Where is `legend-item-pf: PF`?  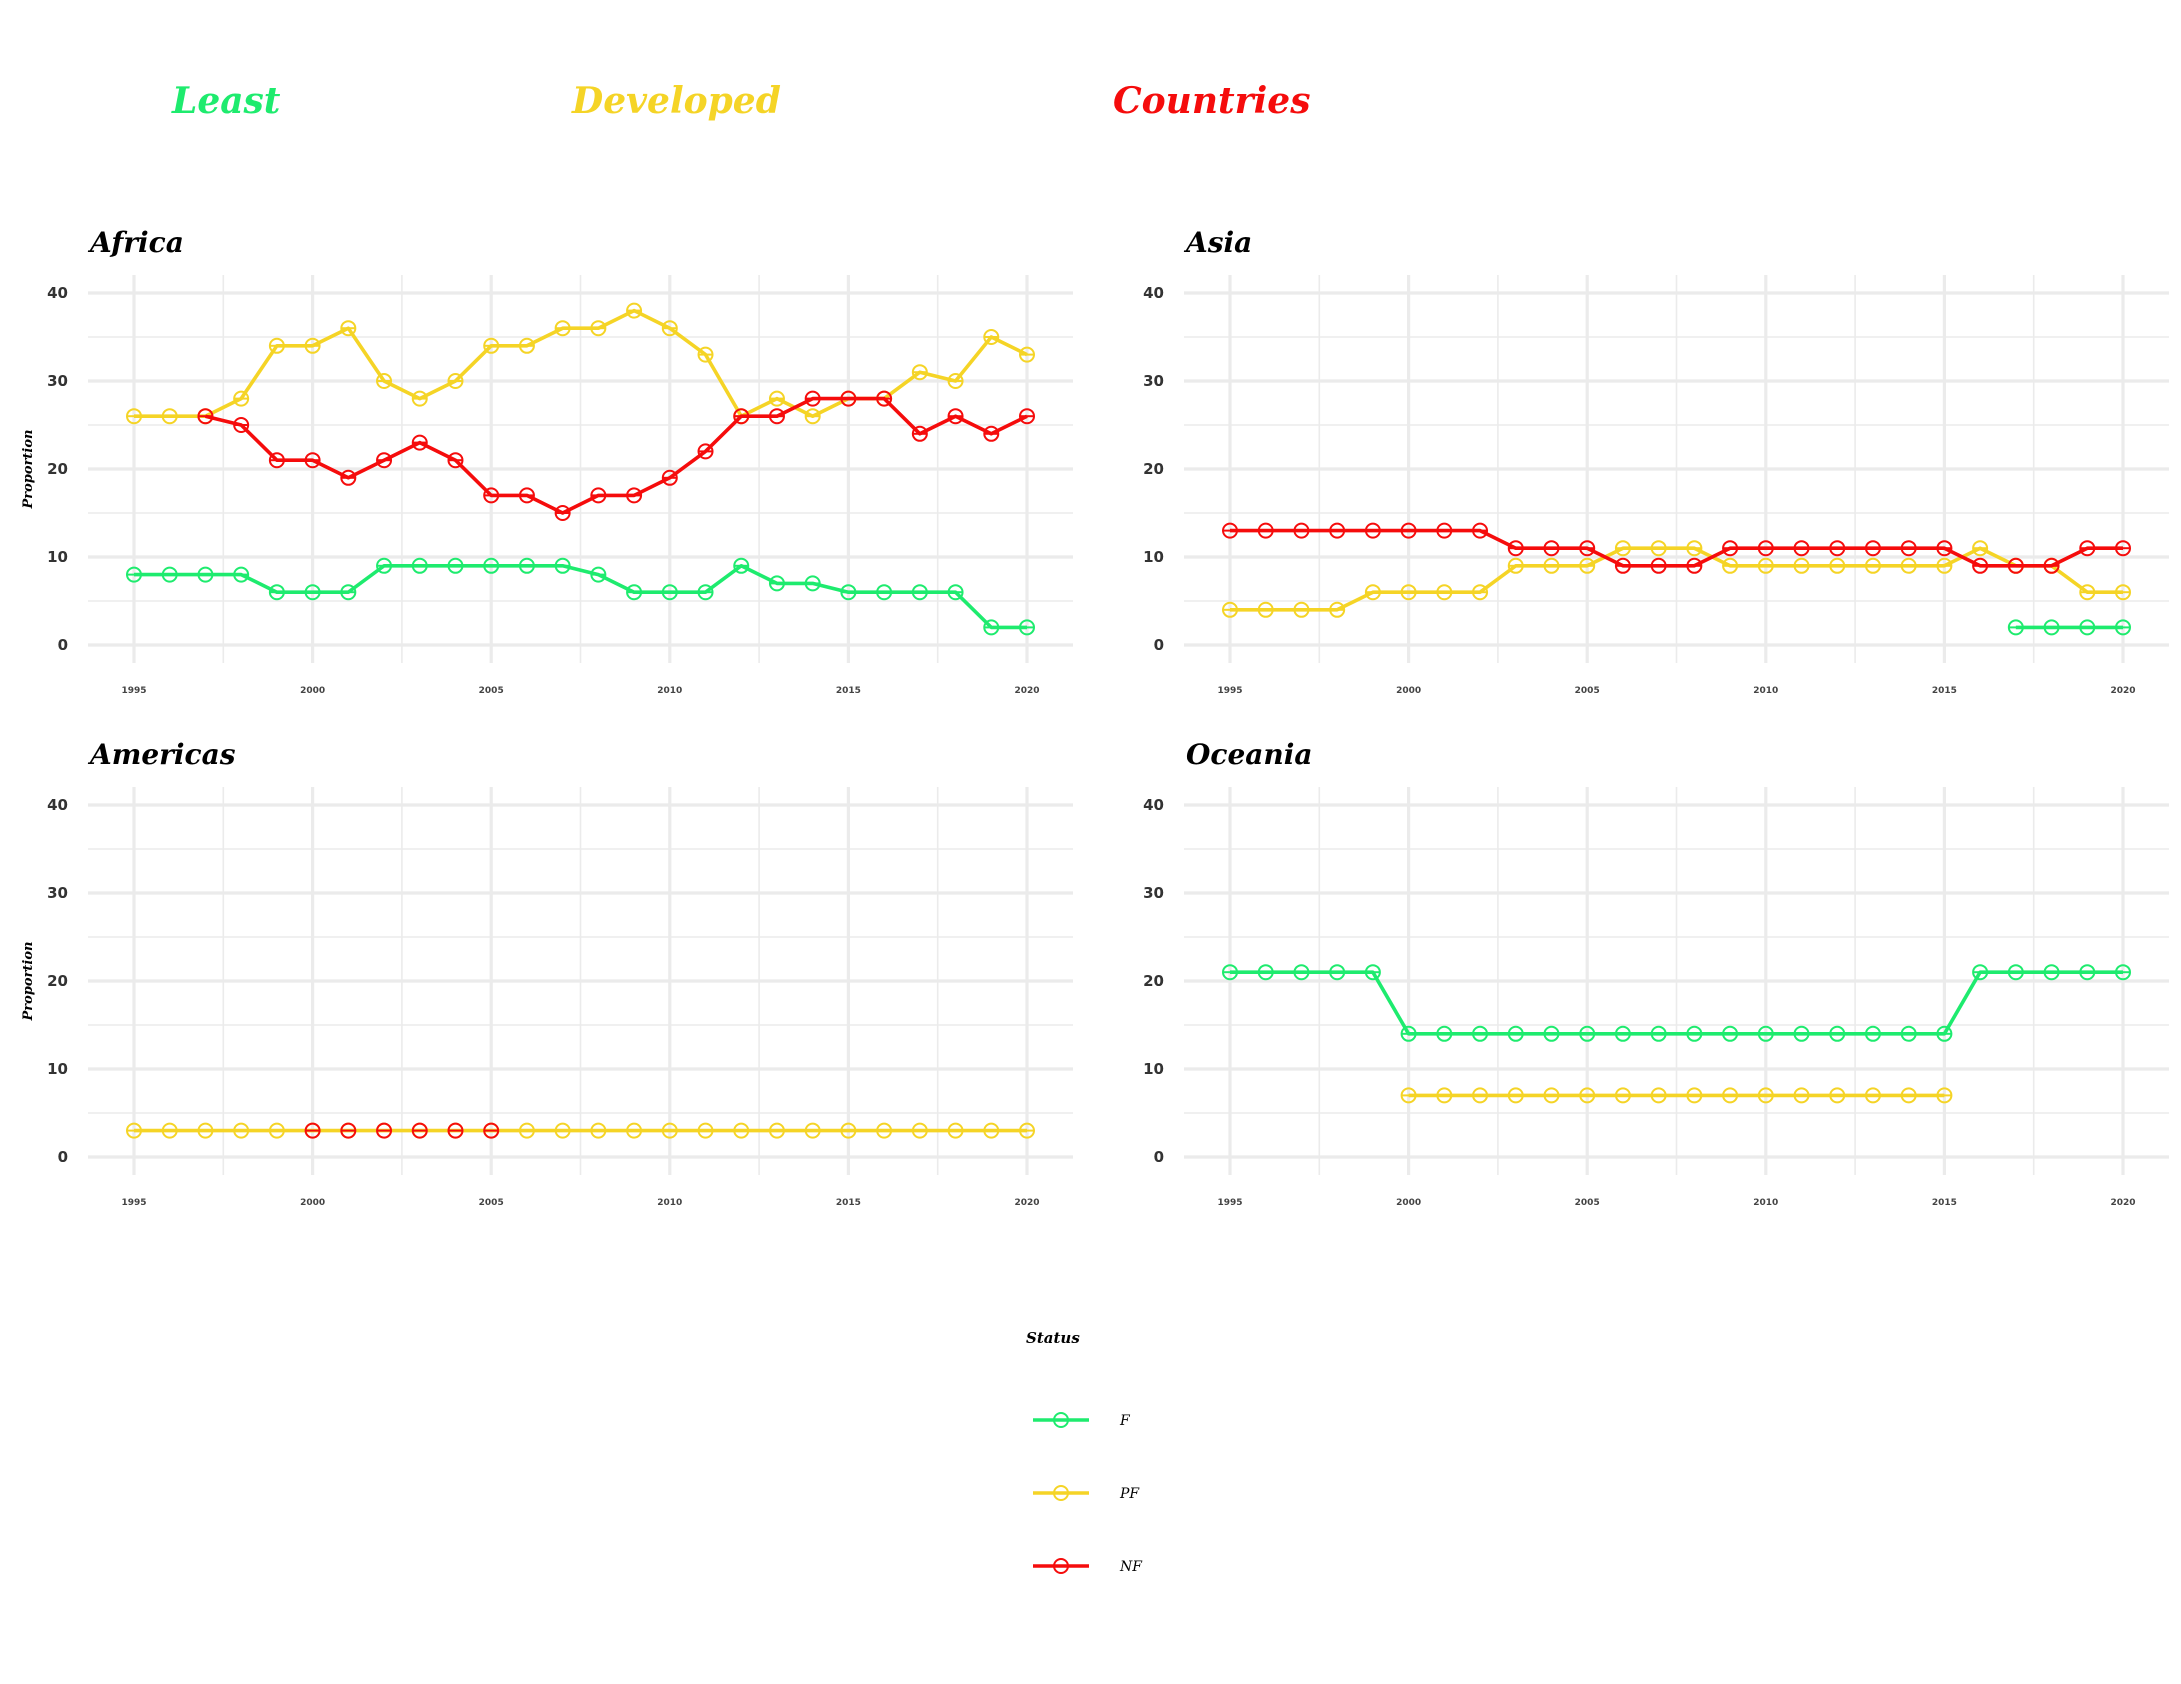
legend-item-pf: PF is located at coordinates (1086, 1493).